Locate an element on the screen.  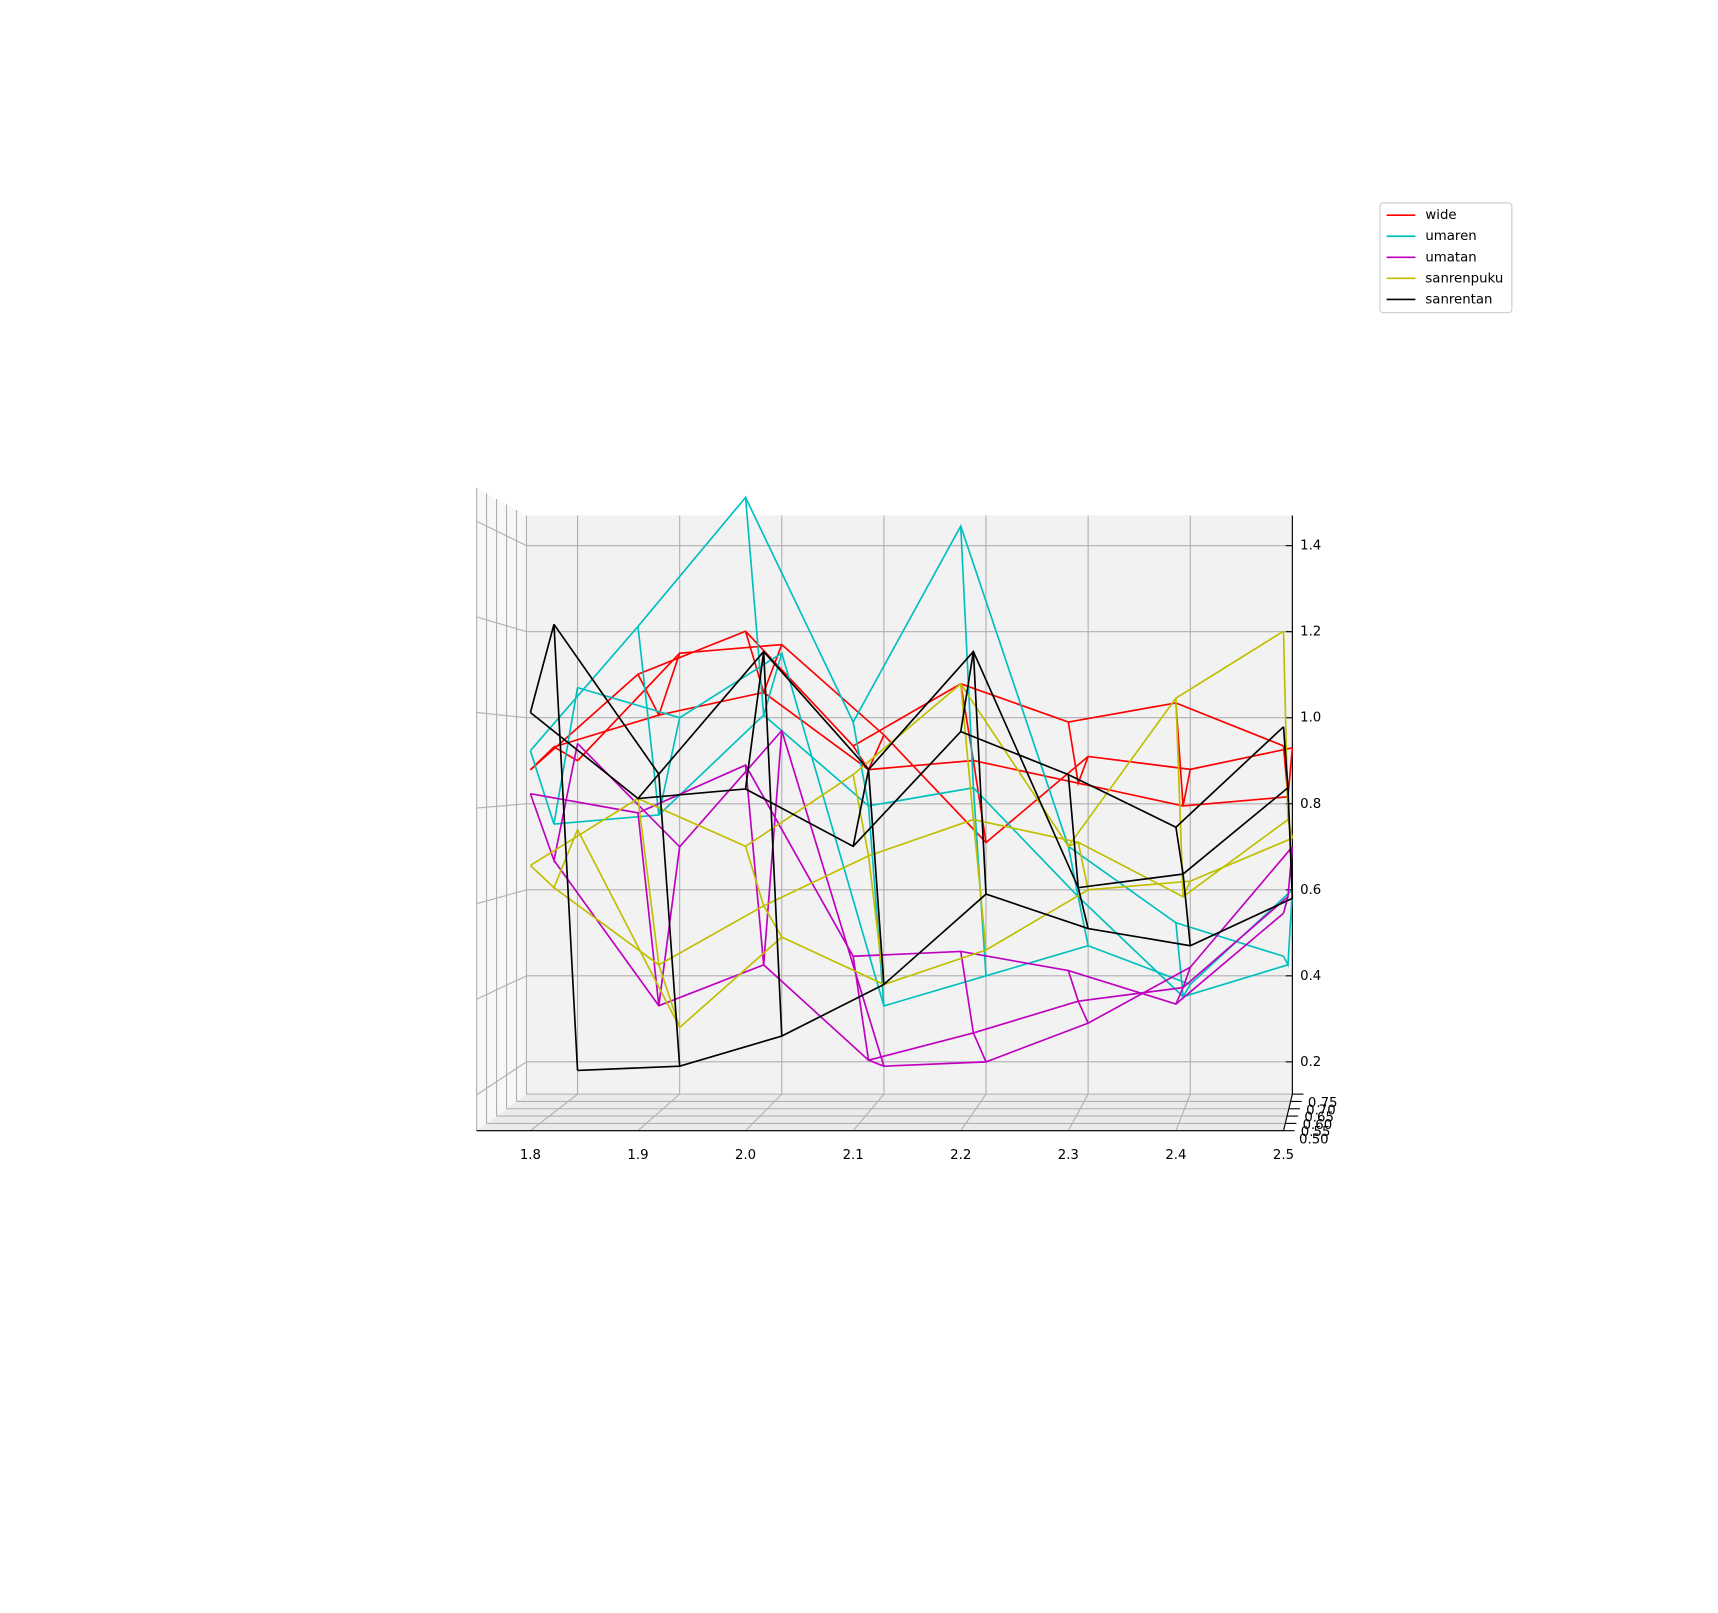
z-tick-label: 1.4 is located at coordinates (1310, 546).